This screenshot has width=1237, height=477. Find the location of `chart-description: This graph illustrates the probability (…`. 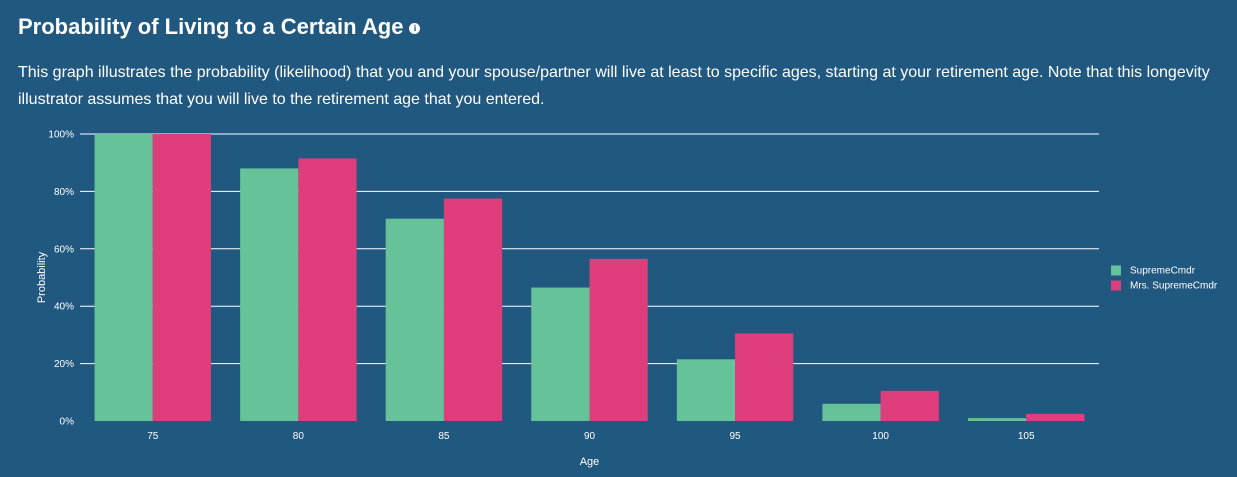

chart-description: This graph illustrates the probability (… is located at coordinates (614, 86).